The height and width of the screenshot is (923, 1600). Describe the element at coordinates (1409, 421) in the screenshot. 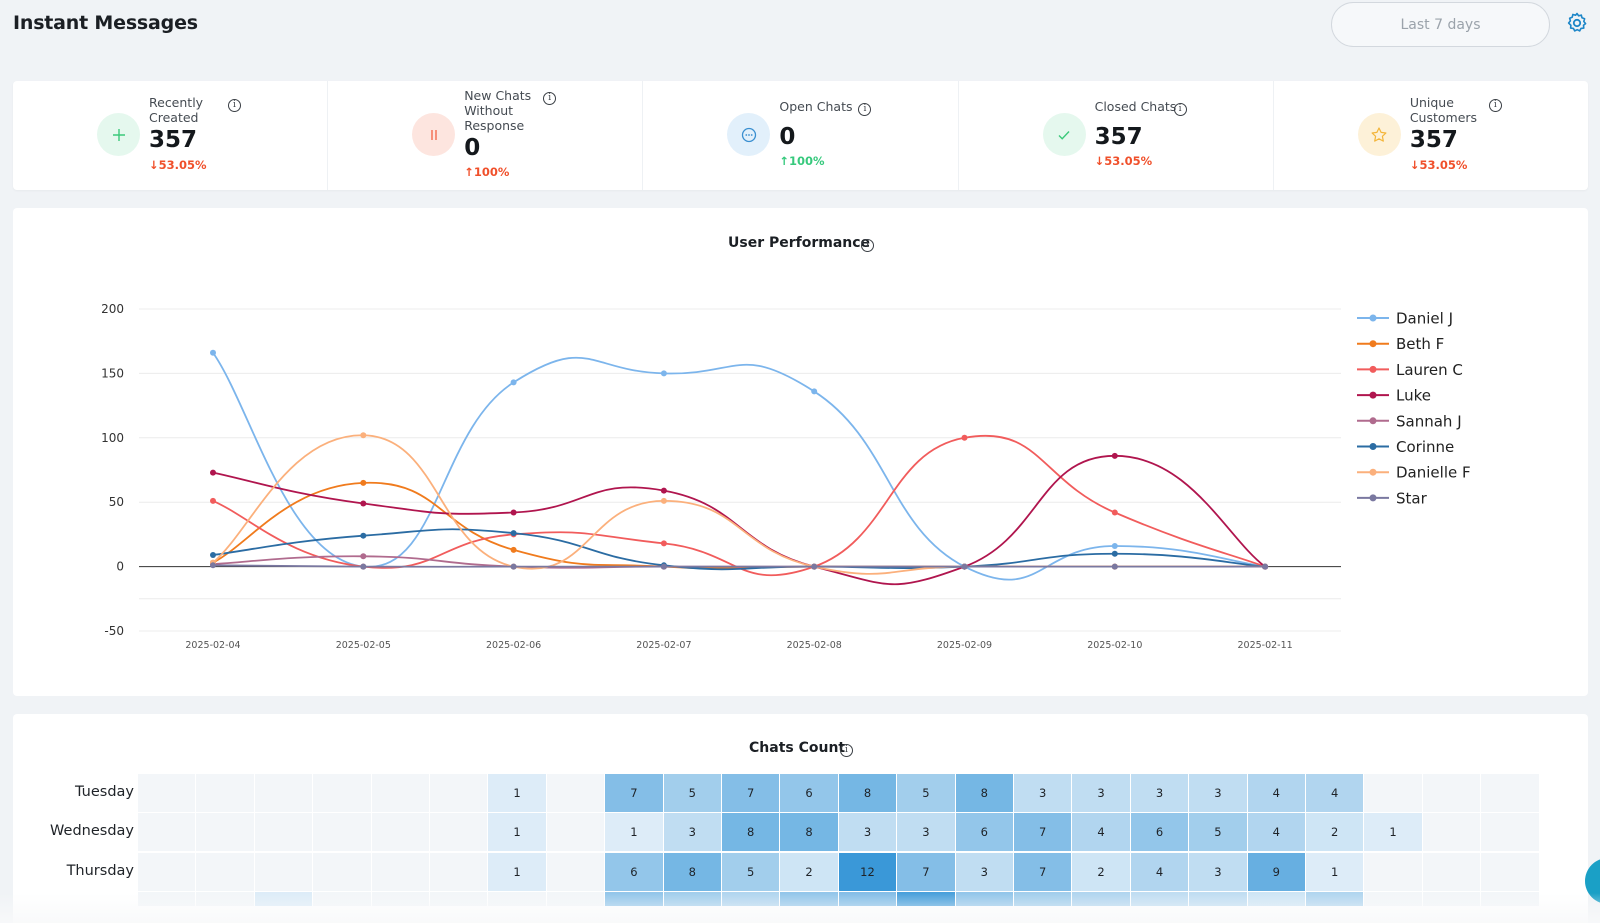

I see `legend-item-sannah-j: Sannah J` at that location.